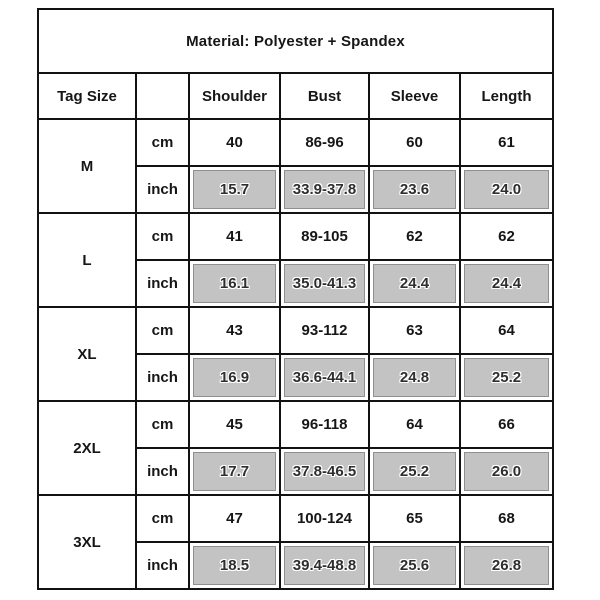  I want to click on measurement-cell: 24.0, so click(506, 189).